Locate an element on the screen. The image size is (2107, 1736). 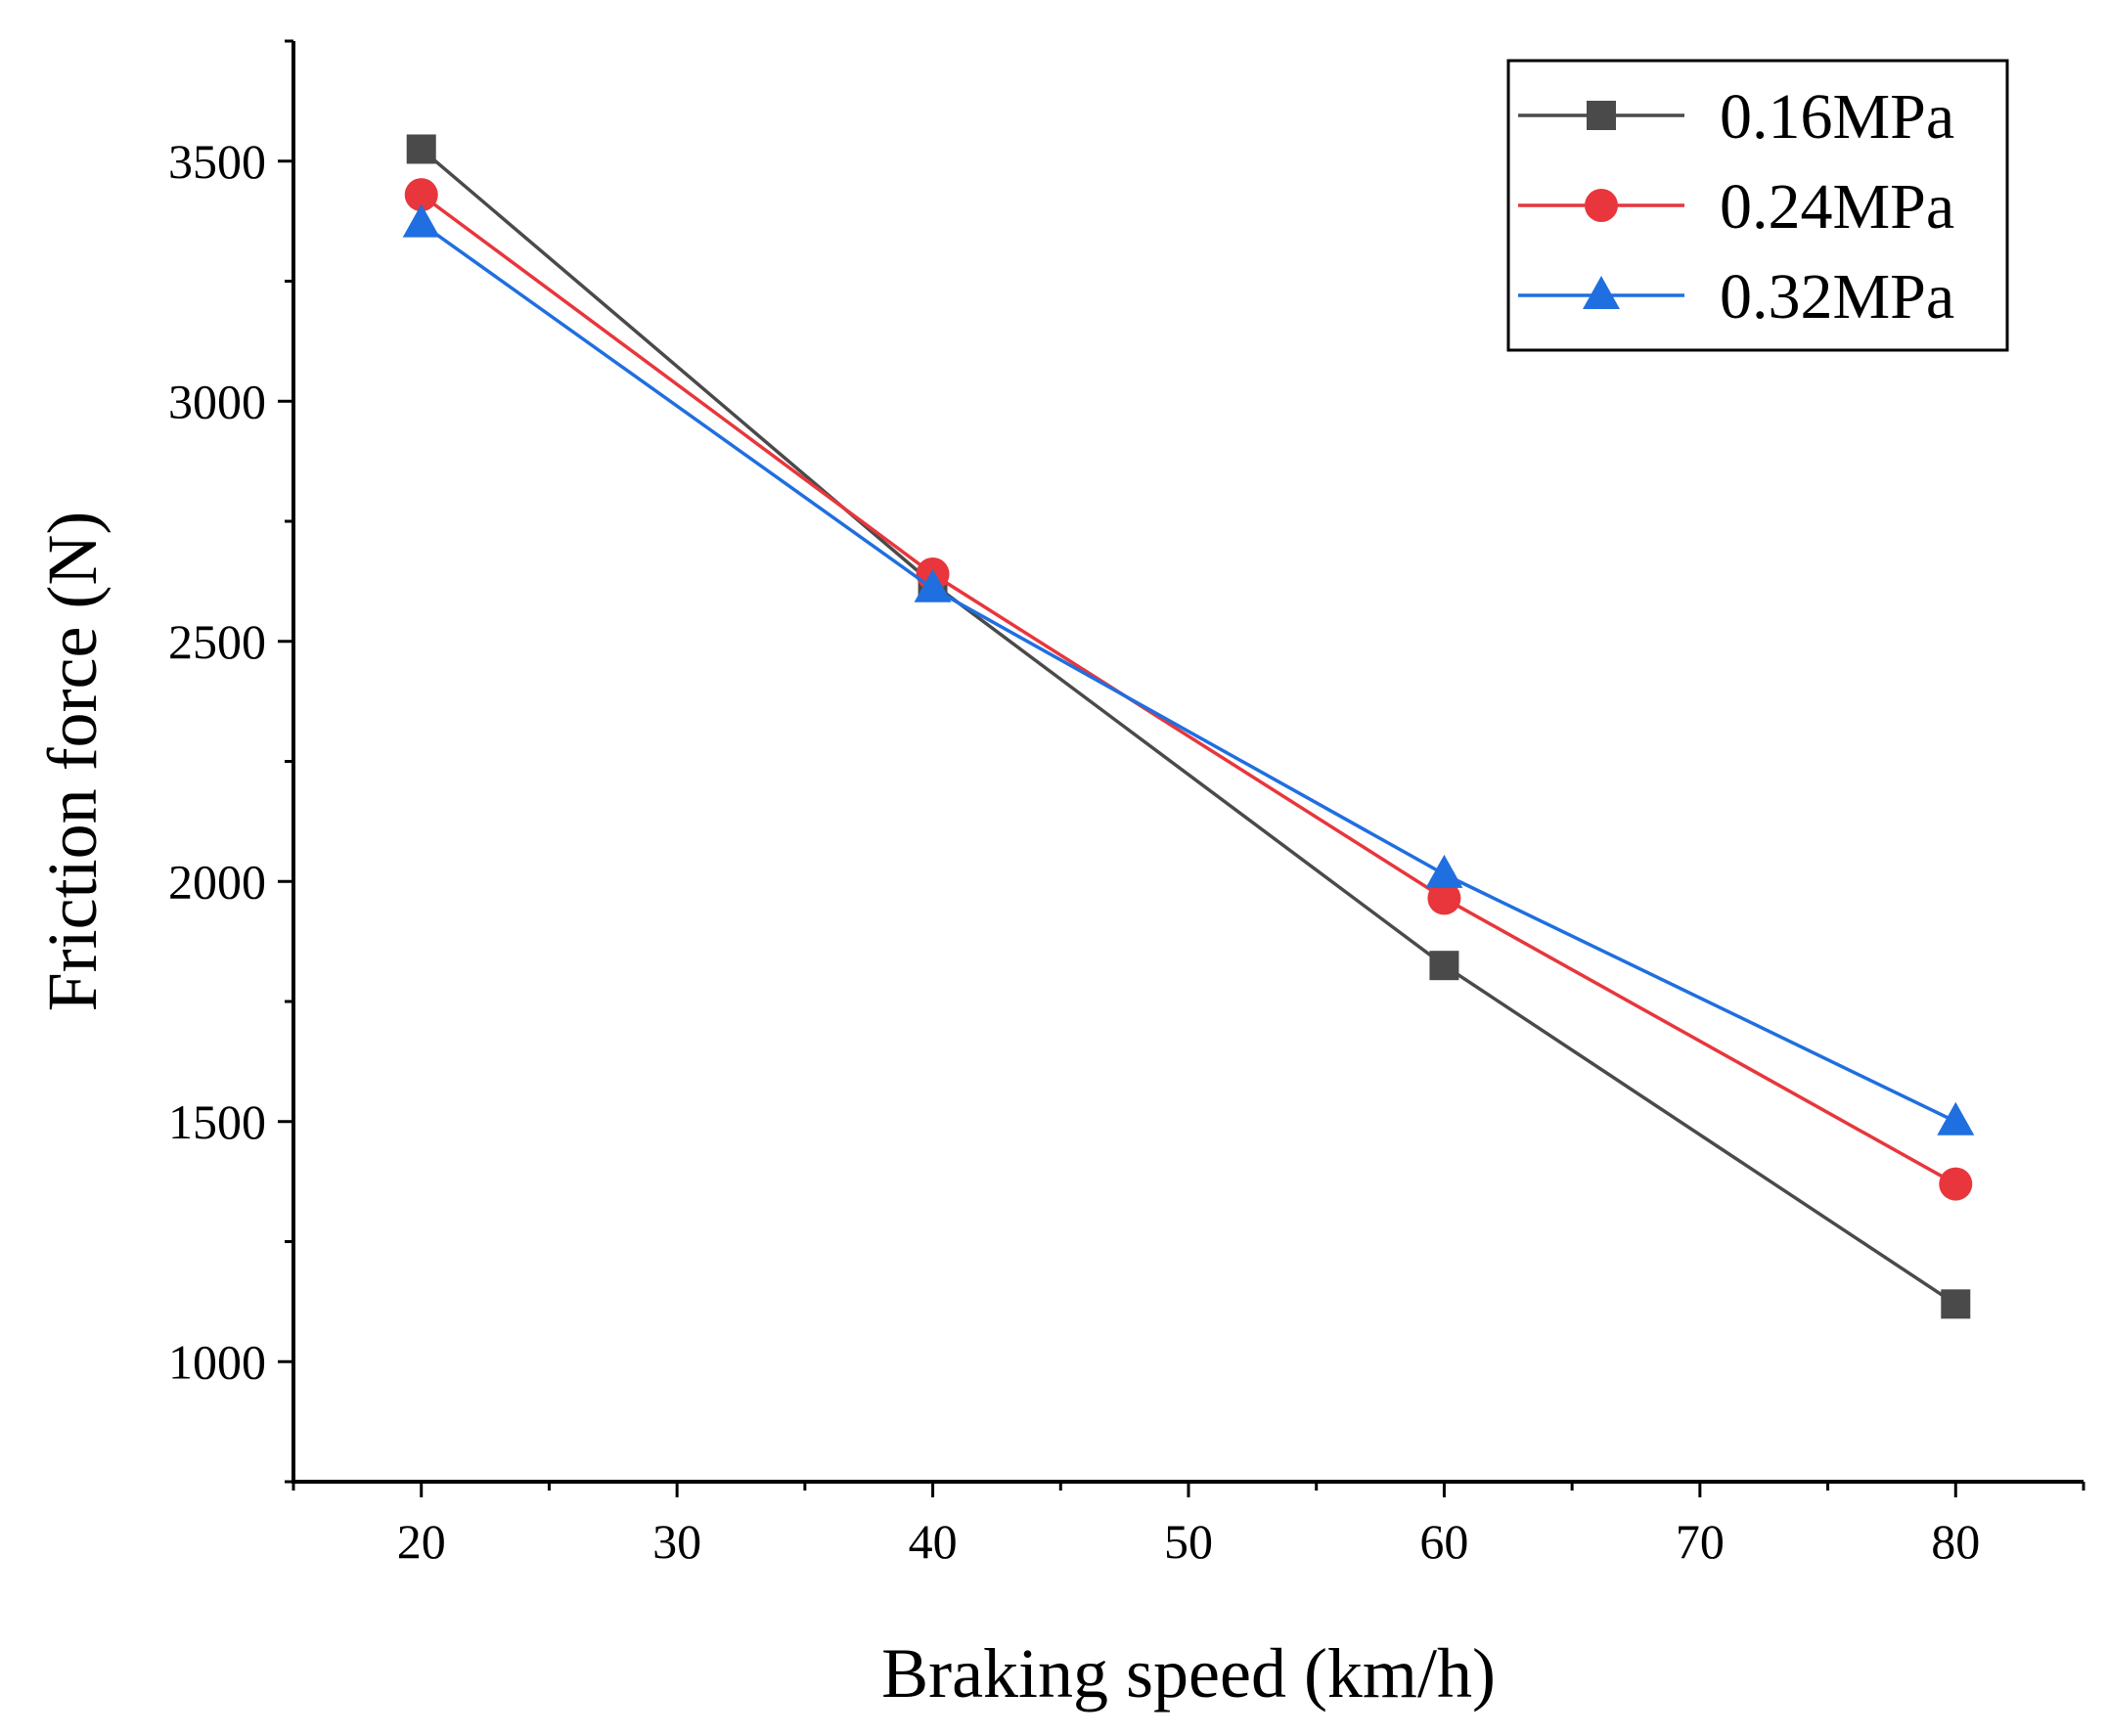
y-tick-label: 2500 is located at coordinates (217, 641).